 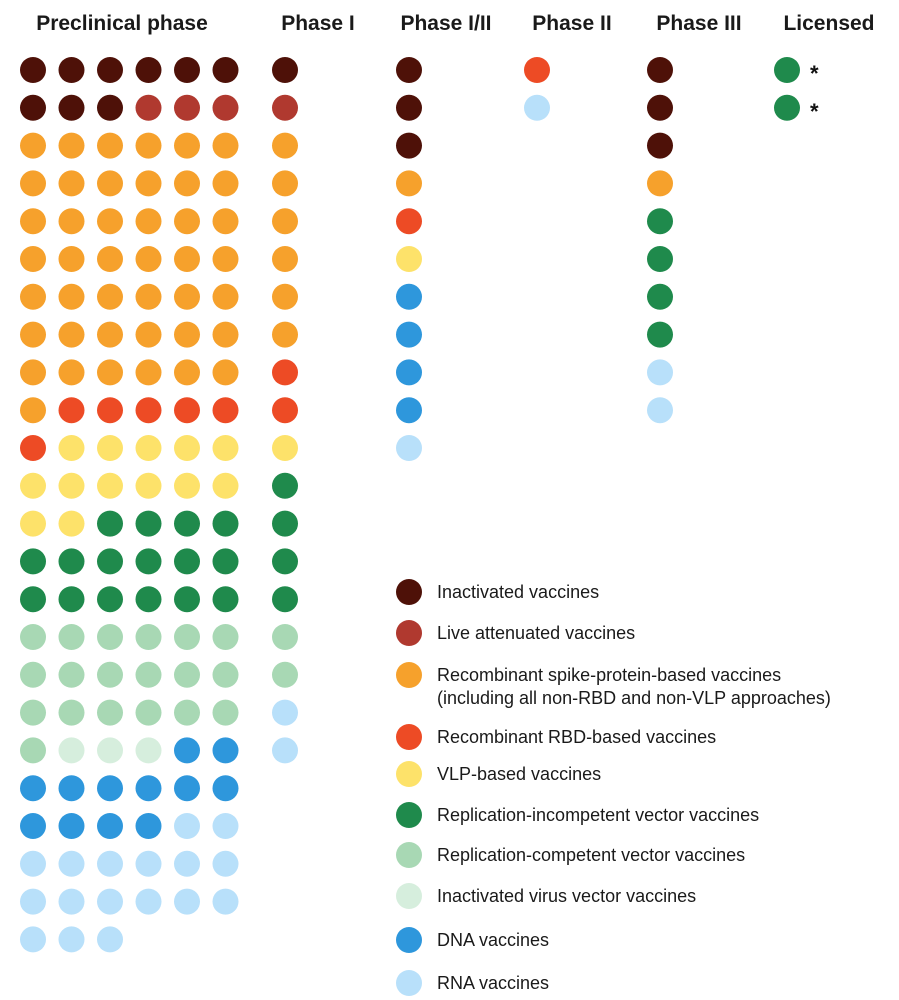 What do you see at coordinates (518, 592) in the screenshot?
I see `legend-label: Inactivated vaccines` at bounding box center [518, 592].